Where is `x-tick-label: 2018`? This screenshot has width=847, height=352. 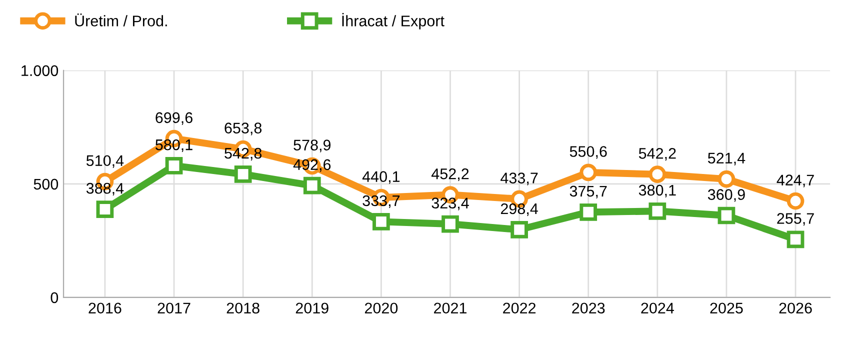 x-tick-label: 2018 is located at coordinates (243, 308).